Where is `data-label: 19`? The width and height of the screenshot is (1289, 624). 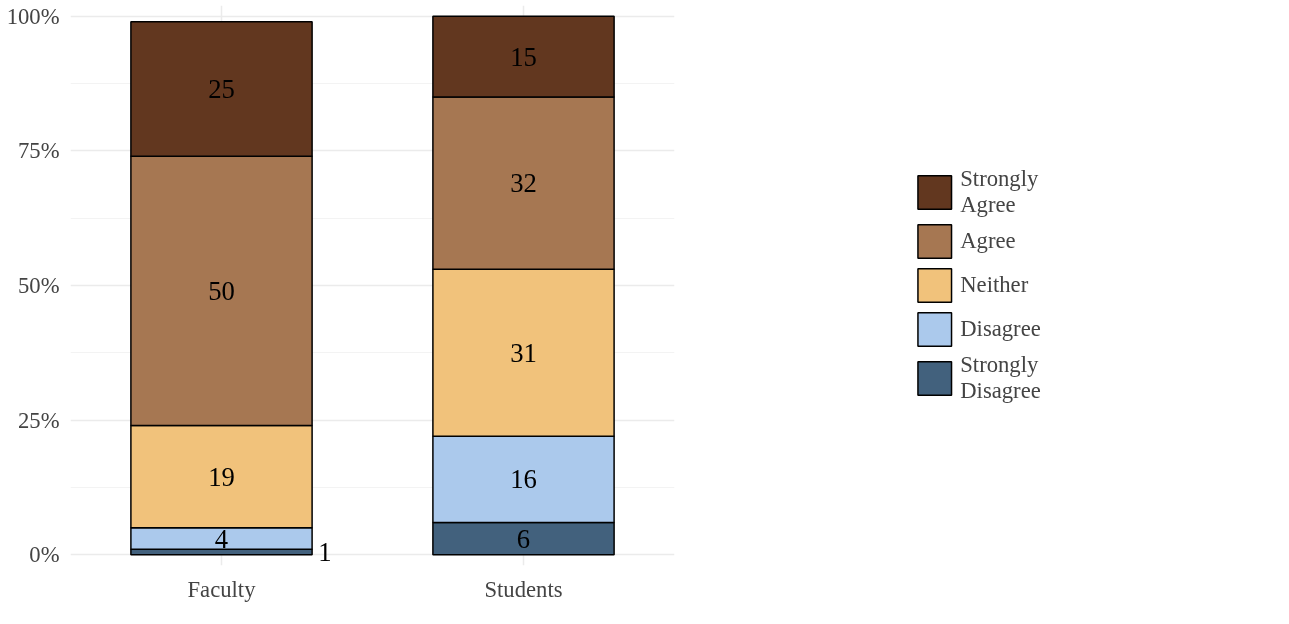 data-label: 19 is located at coordinates (221, 476).